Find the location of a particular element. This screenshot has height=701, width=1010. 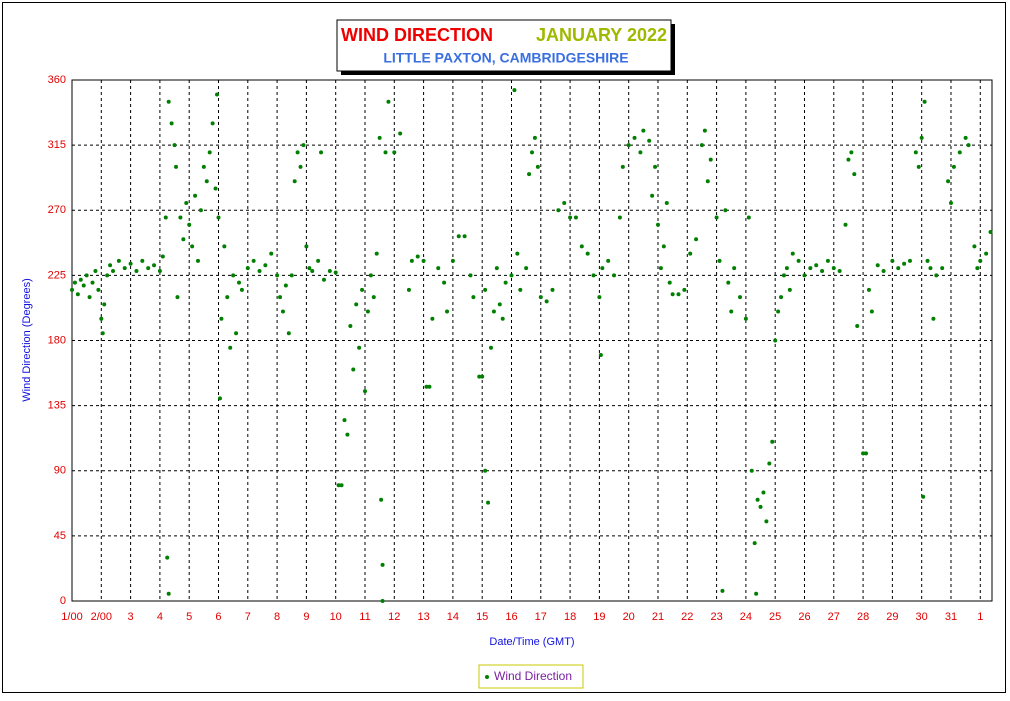

y-tick-label: 270 is located at coordinates (57, 210).